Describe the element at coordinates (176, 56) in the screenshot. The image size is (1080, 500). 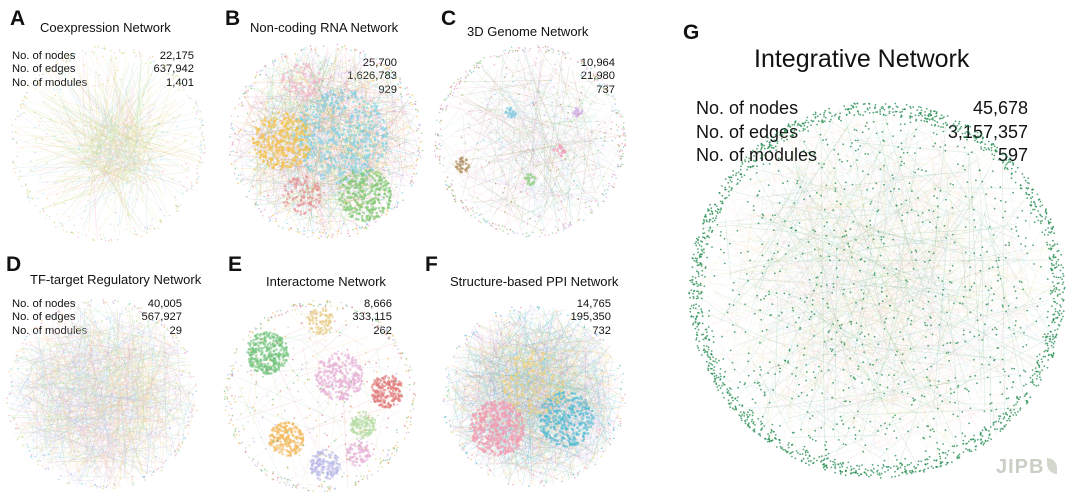
I see `stat-value-nodes: 22,175` at that location.